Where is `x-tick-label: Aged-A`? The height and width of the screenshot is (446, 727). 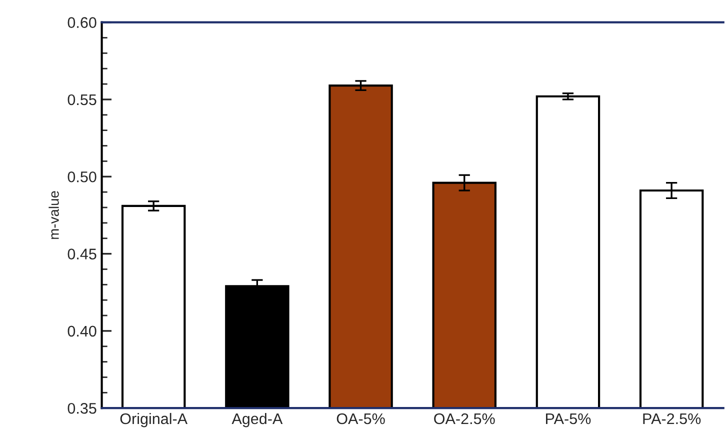
x-tick-label: Aged-A is located at coordinates (257, 420).